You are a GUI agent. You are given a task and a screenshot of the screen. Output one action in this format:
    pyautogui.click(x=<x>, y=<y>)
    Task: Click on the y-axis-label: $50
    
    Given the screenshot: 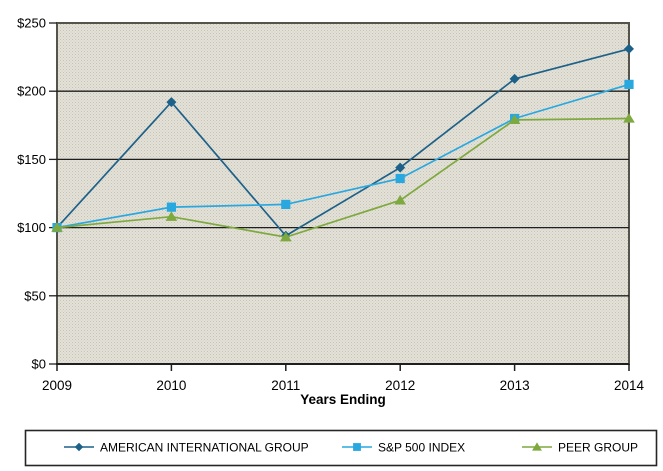 What is the action you would take?
    pyautogui.click(x=35, y=295)
    